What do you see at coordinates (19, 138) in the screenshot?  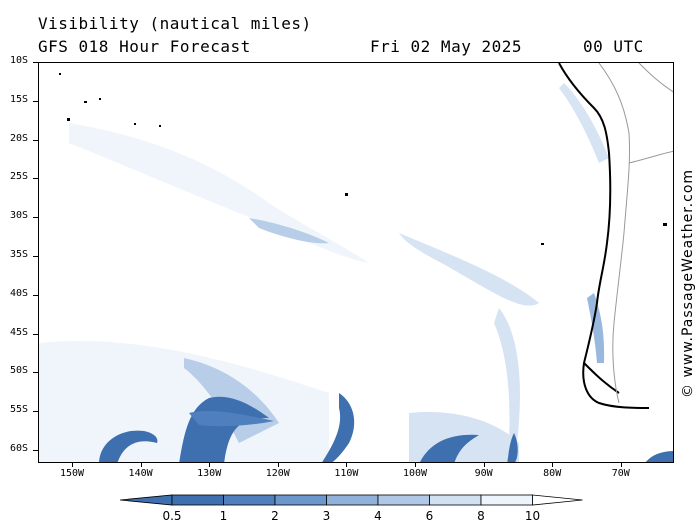 I see `lat-label: 20S` at bounding box center [19, 138].